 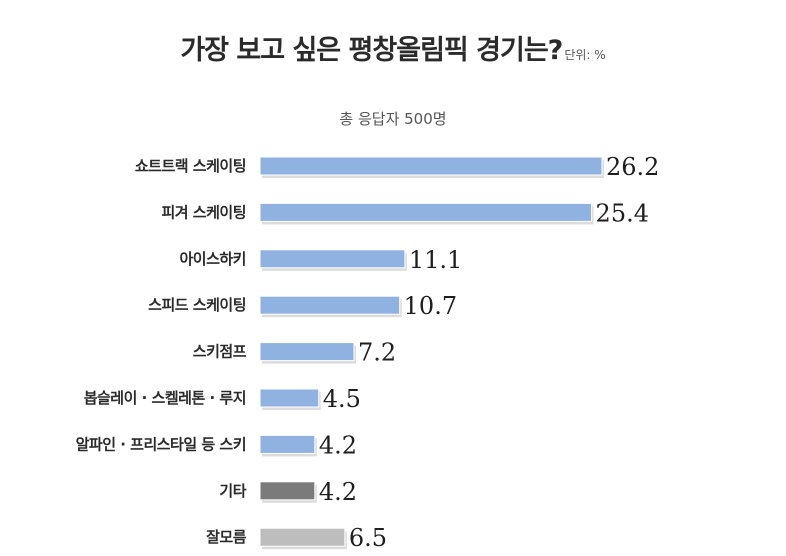 I want to click on value-label: 7.2, so click(x=377, y=353).